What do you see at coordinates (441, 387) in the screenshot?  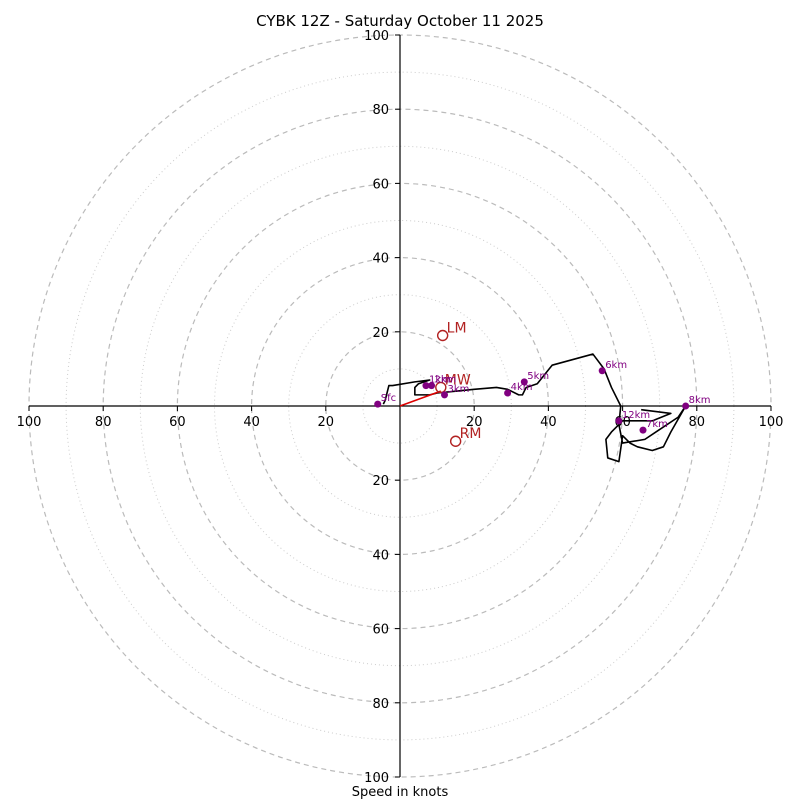 I see `mw-marker` at bounding box center [441, 387].